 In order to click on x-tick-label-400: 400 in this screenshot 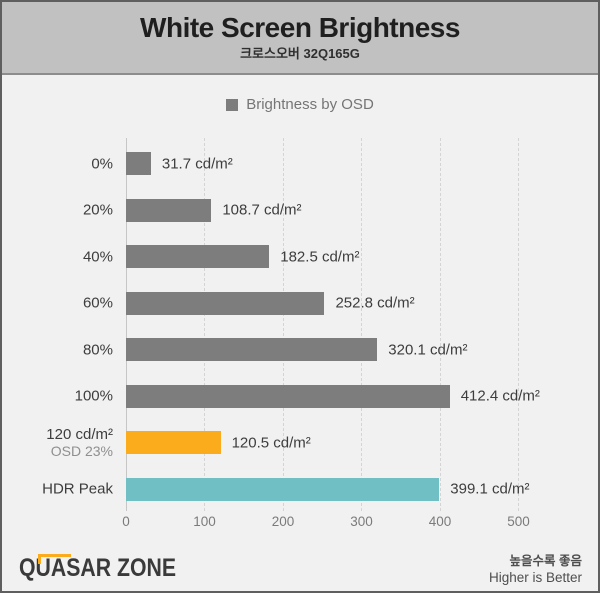, I will do `click(440, 521)`.